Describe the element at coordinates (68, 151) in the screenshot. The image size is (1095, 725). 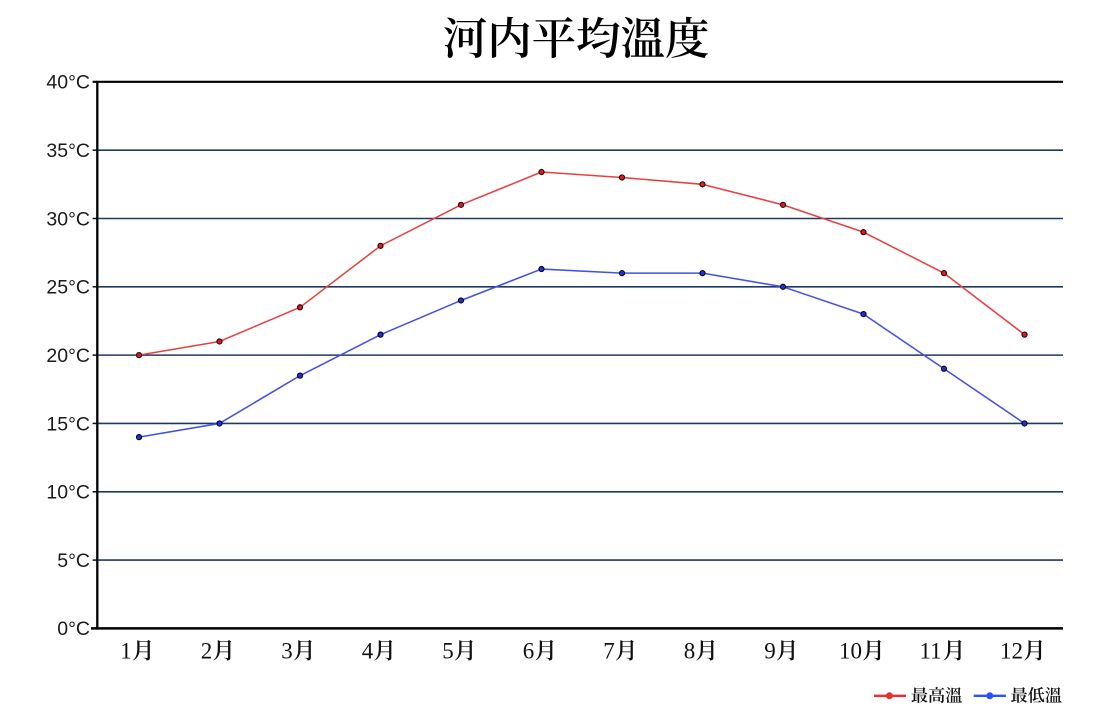
I see `svg-text: 35°C` at that location.